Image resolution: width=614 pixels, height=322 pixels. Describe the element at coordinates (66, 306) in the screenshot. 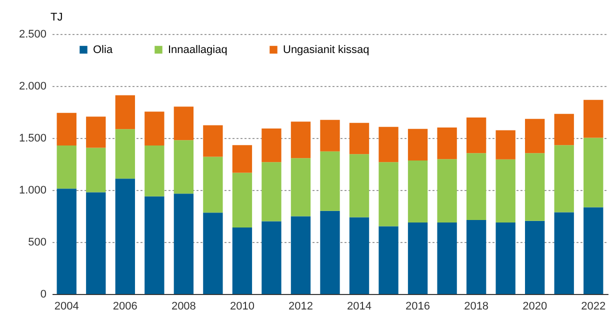

I see `x-tick-label: 2004` at that location.